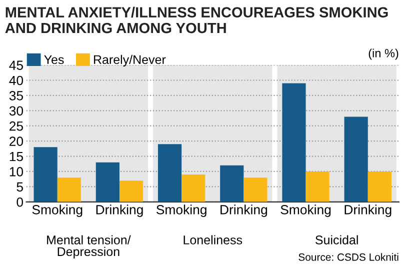 This screenshot has width=405, height=271. What do you see at coordinates (20, 202) in the screenshot?
I see `y-tick-label: 0` at bounding box center [20, 202].